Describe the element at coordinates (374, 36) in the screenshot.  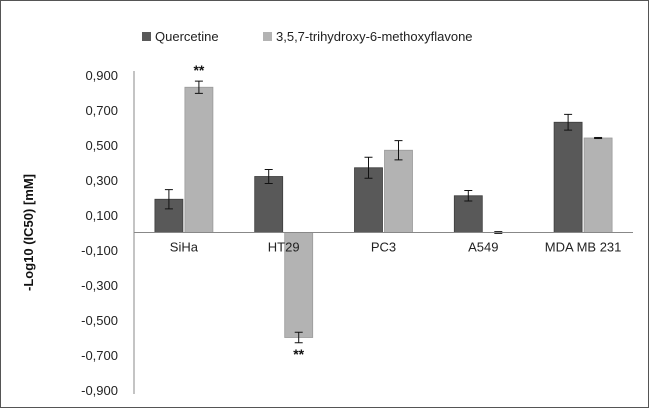
I see `legend-label: 3,5,7-trihydroxy-6-methoxyflavone` at that location.